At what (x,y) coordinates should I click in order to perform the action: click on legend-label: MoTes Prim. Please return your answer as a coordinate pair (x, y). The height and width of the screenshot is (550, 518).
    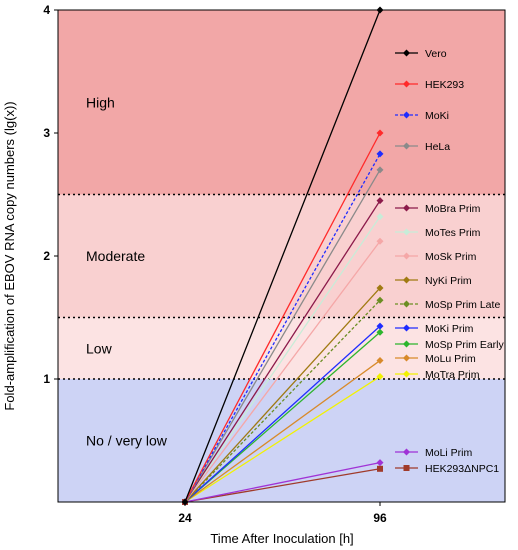
    Looking at the image, I should click on (453, 233).